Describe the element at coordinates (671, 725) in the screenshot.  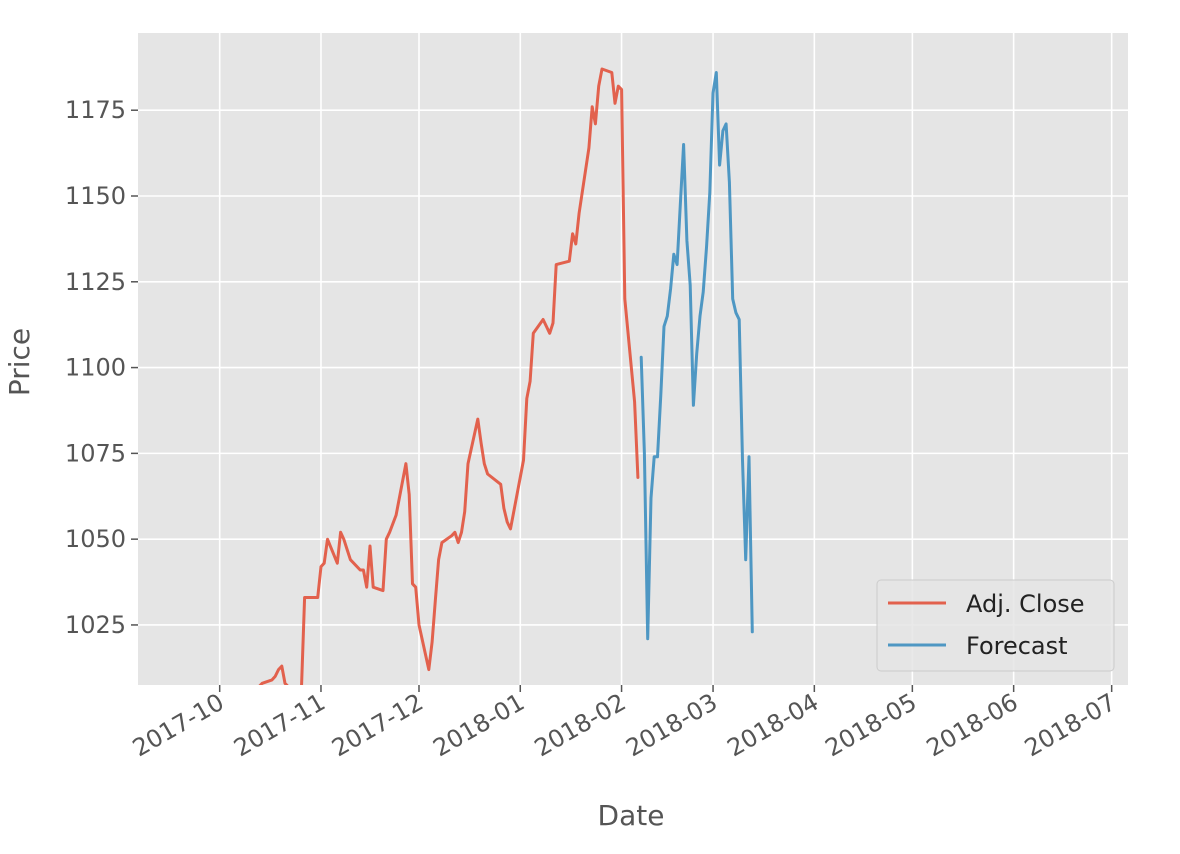
I see `x-tick-label: 2018-03` at that location.